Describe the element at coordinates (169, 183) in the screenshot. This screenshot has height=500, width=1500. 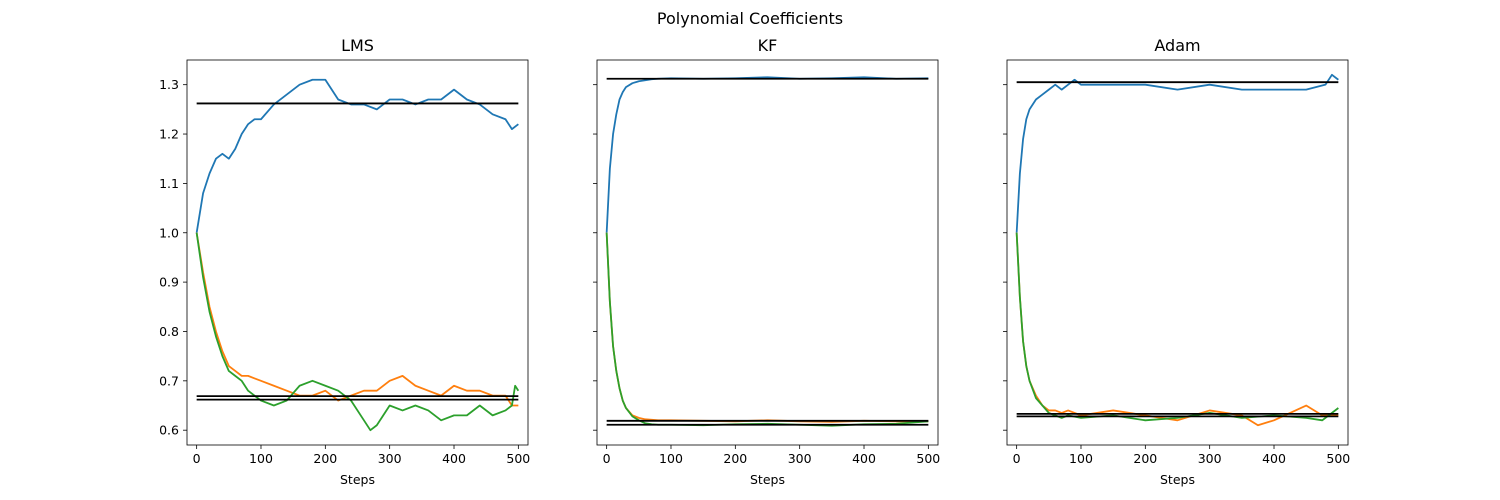
I see `y-tick-label: 1.1` at that location.